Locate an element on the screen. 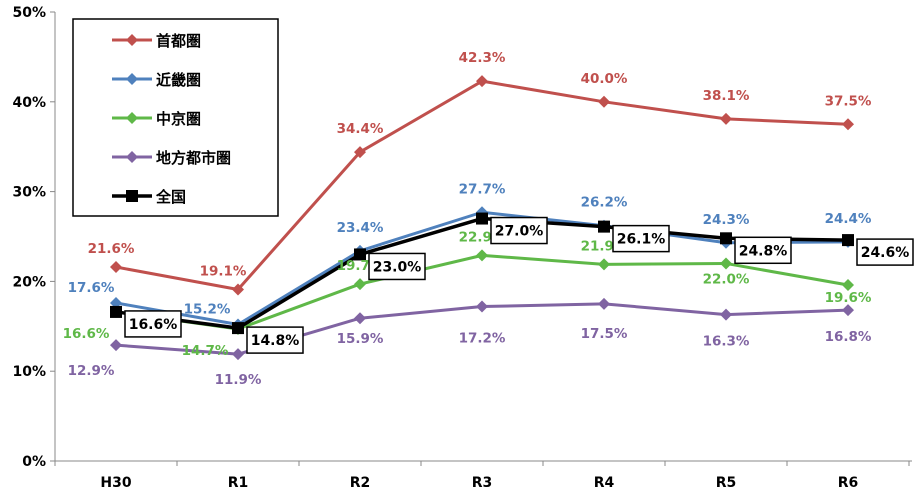 This screenshot has width=915, height=492. boxed-data-label: 23.0% is located at coordinates (397, 266).